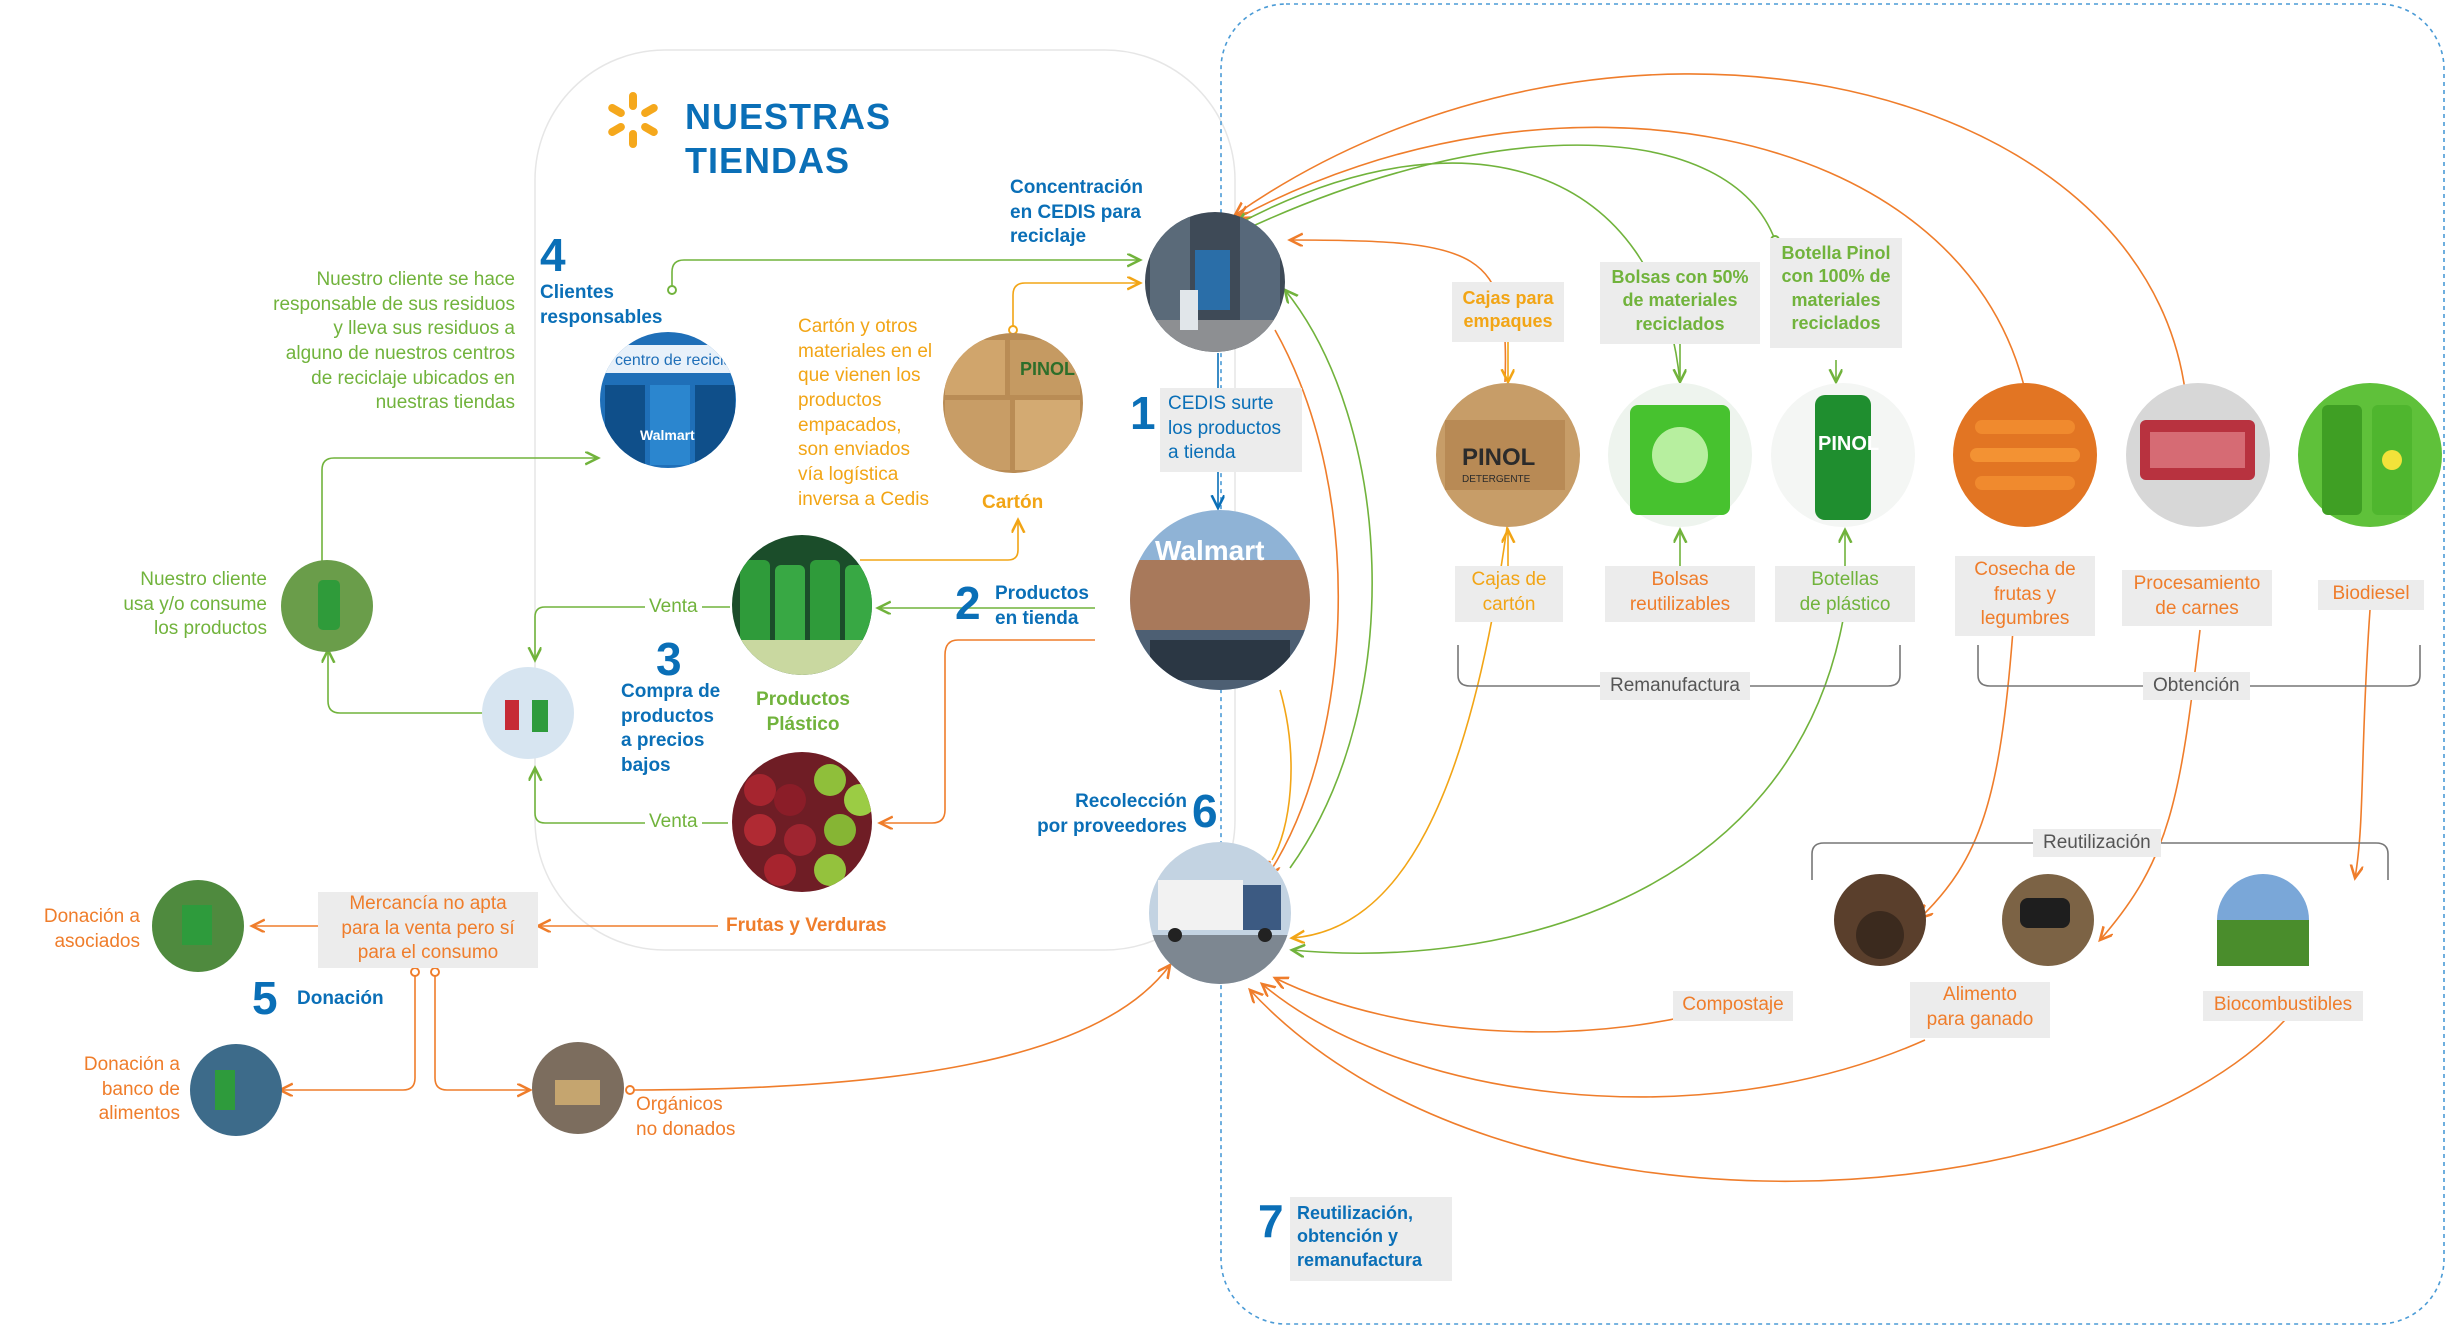 The image size is (2449, 1329). I want to click on arrow-bio-truck, so click(1768, 1086).